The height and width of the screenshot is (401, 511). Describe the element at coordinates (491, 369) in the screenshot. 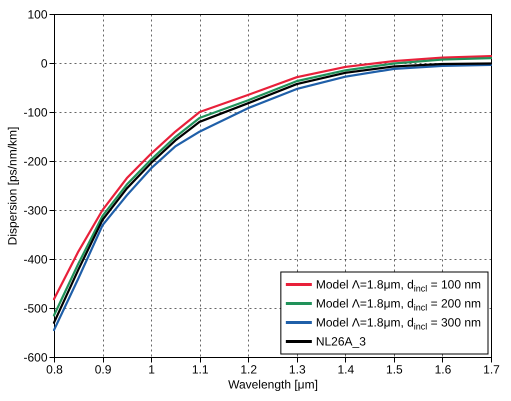

I see `x-tick-label: 1.7` at that location.